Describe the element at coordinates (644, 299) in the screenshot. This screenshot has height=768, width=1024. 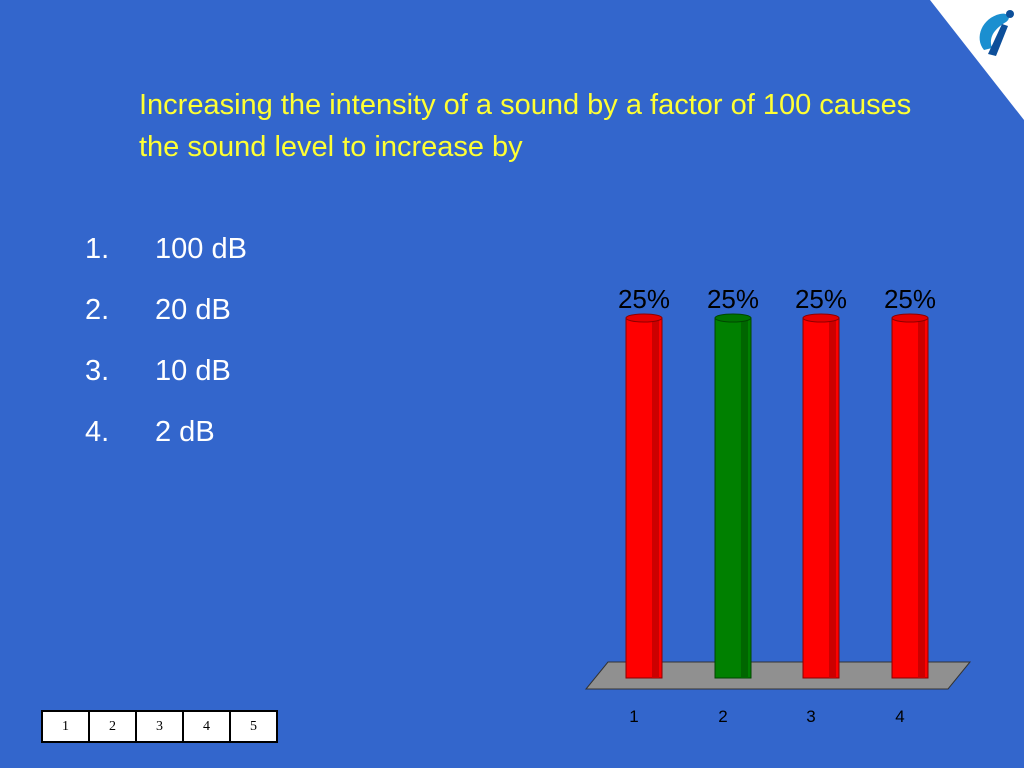
I see `data-label-1: 25%` at that location.